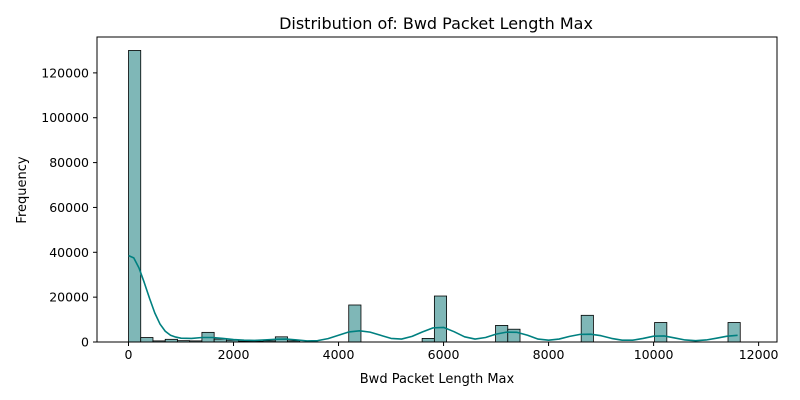  What do you see at coordinates (339, 354) in the screenshot?
I see `x-tick-label: 4000` at bounding box center [339, 354].